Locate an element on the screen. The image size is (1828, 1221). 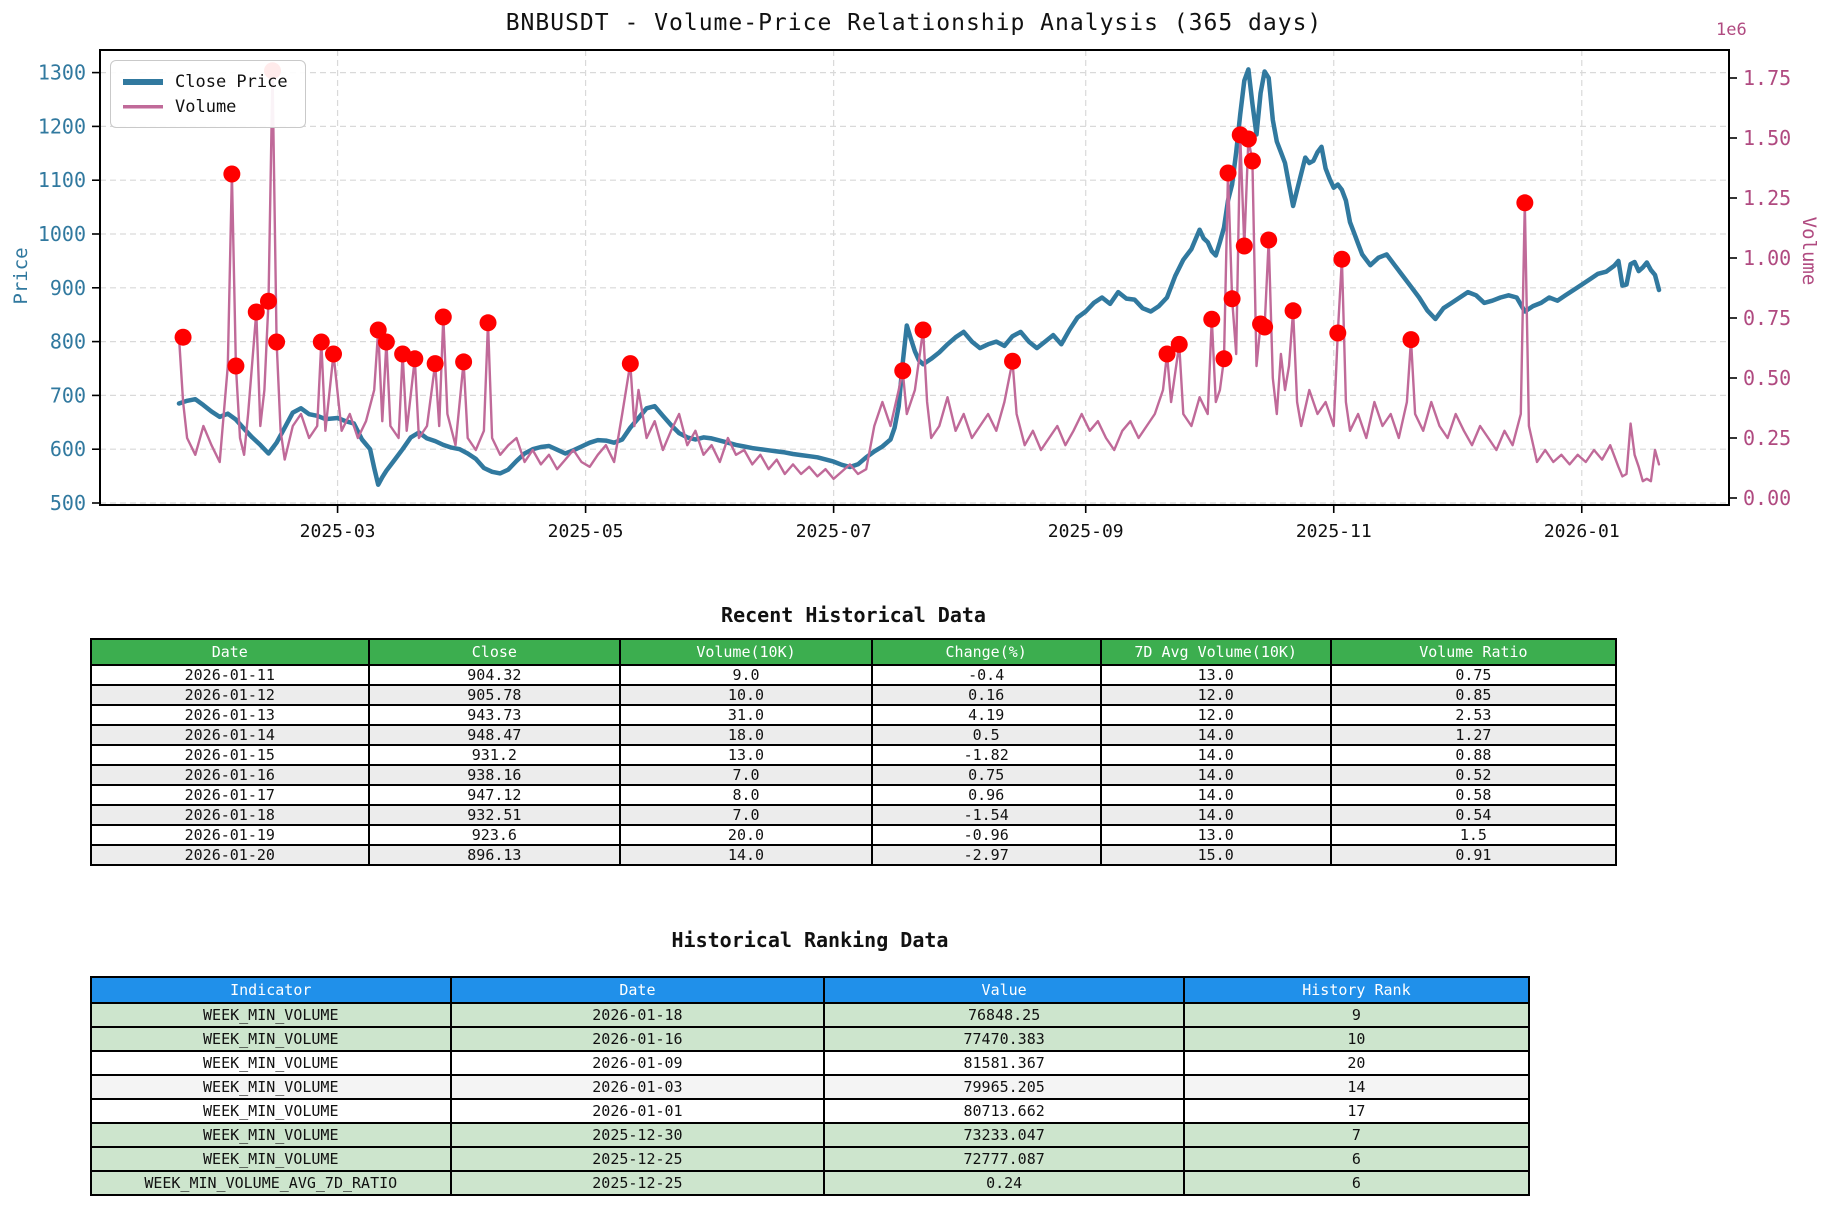
column-header: Volume(10K) is located at coordinates (746, 652).